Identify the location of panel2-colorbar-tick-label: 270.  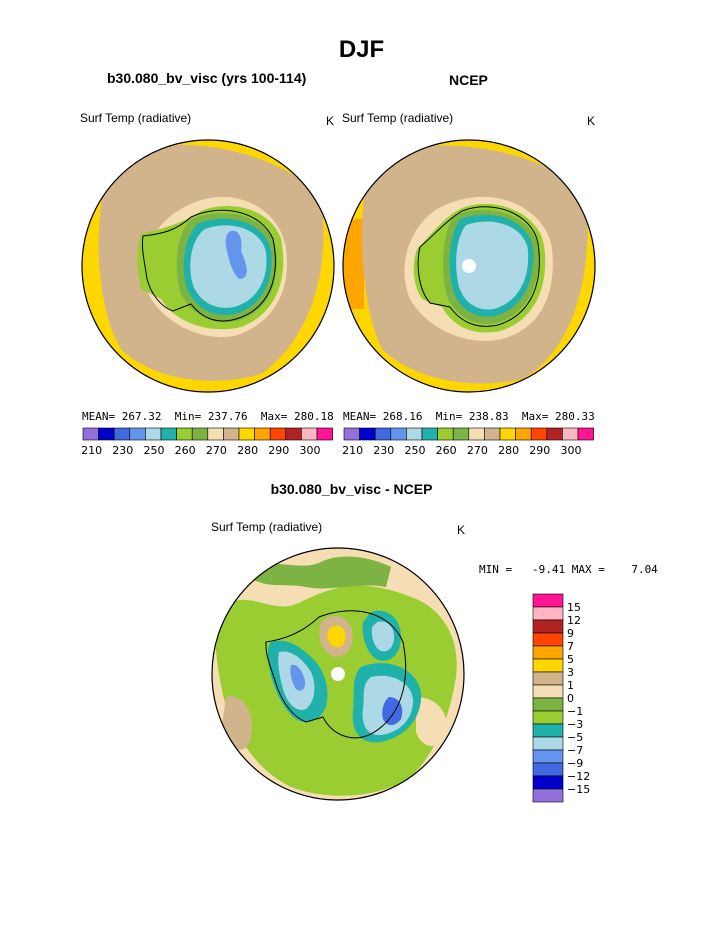
(477, 450).